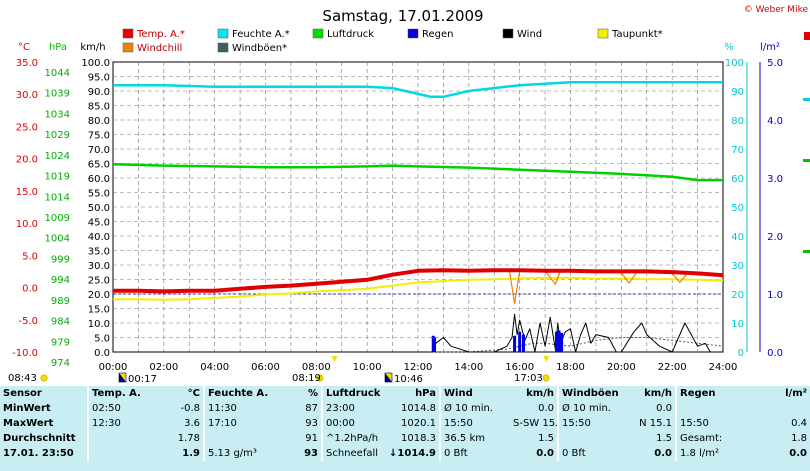 The height and width of the screenshot is (471, 810). I want to click on pressure-header: Luftdruck, so click(352, 393).